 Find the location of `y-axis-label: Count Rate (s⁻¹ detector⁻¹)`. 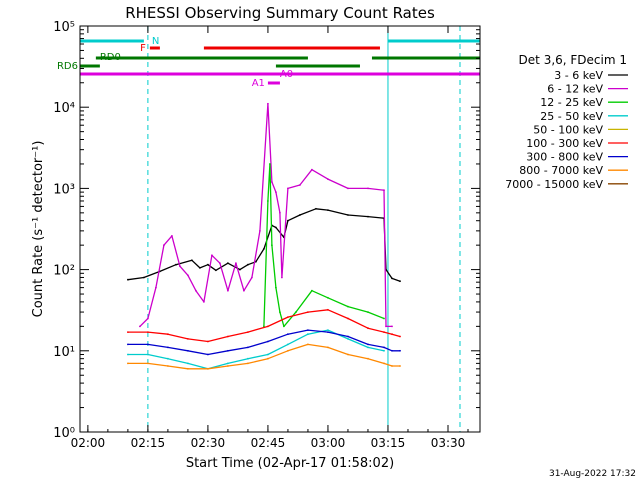

y-axis-label: Count Rate (s⁻¹ detector⁻¹) is located at coordinates (38, 229).